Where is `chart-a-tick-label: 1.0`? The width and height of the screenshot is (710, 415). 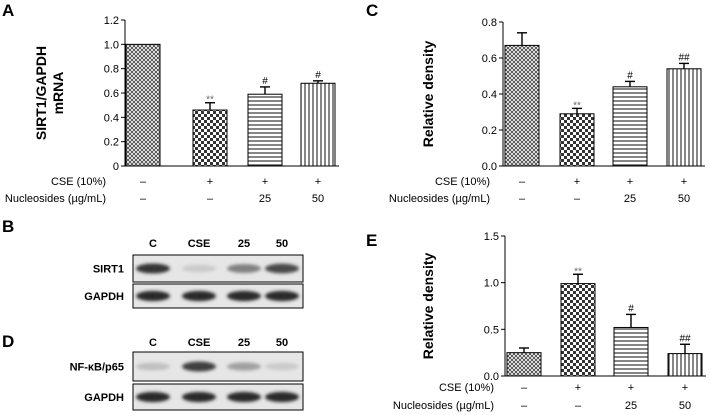 chart-a-tick-label: 1.0 is located at coordinates (111, 45).